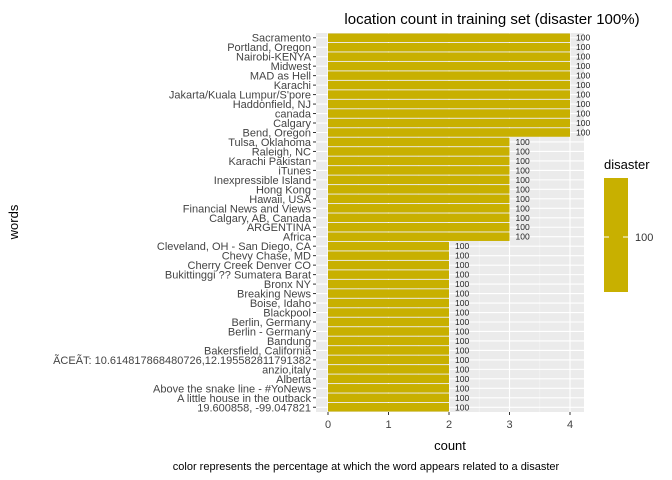 The image size is (672, 480). Describe the element at coordinates (281, 39) in the screenshot. I see `y-tick-label: Sacramento` at that location.